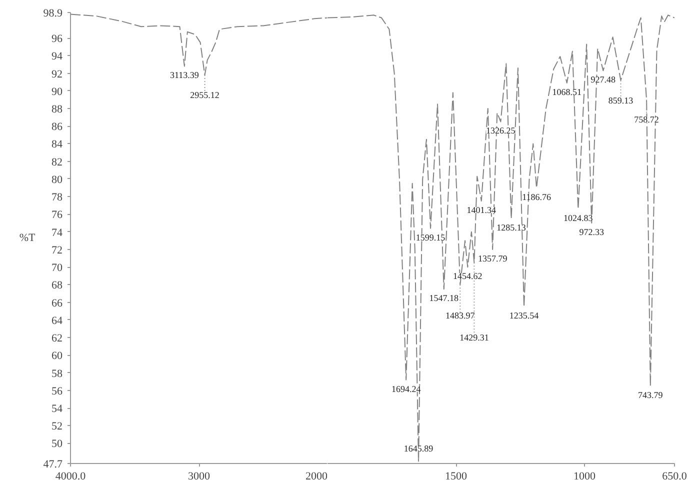  I want to click on y-tick-label: 80, so click(57, 180).